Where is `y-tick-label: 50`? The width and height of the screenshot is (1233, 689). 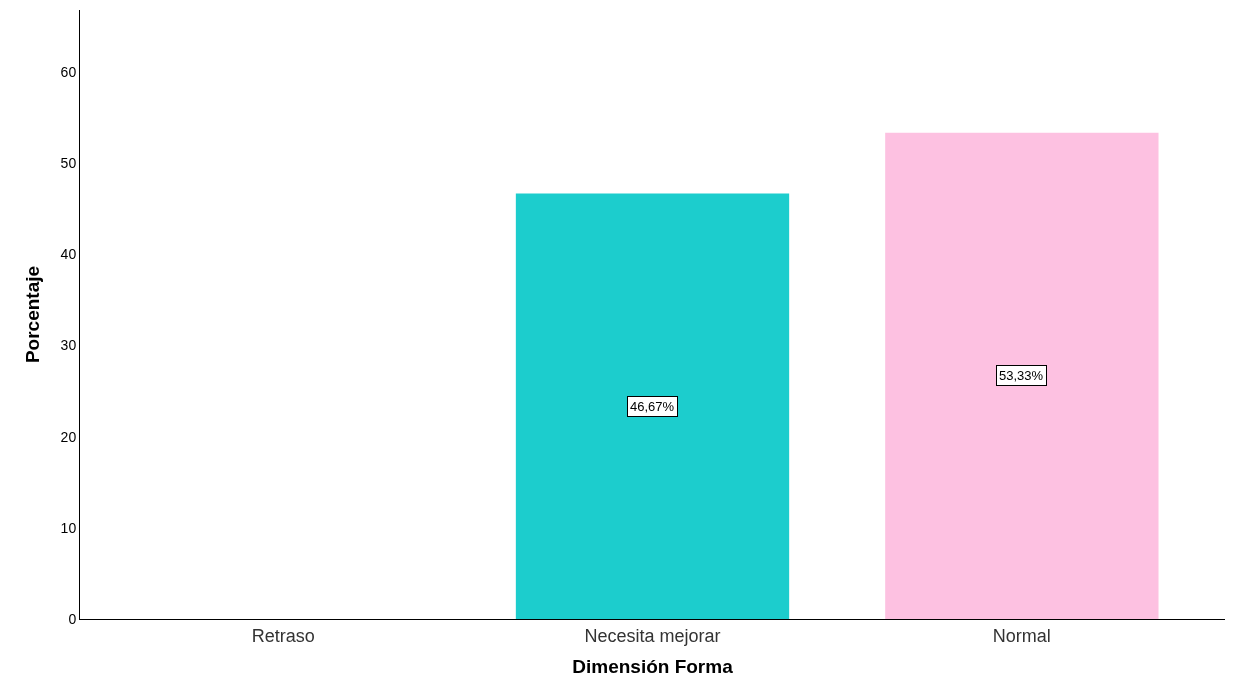 y-tick-label: 50 is located at coordinates (68, 163).